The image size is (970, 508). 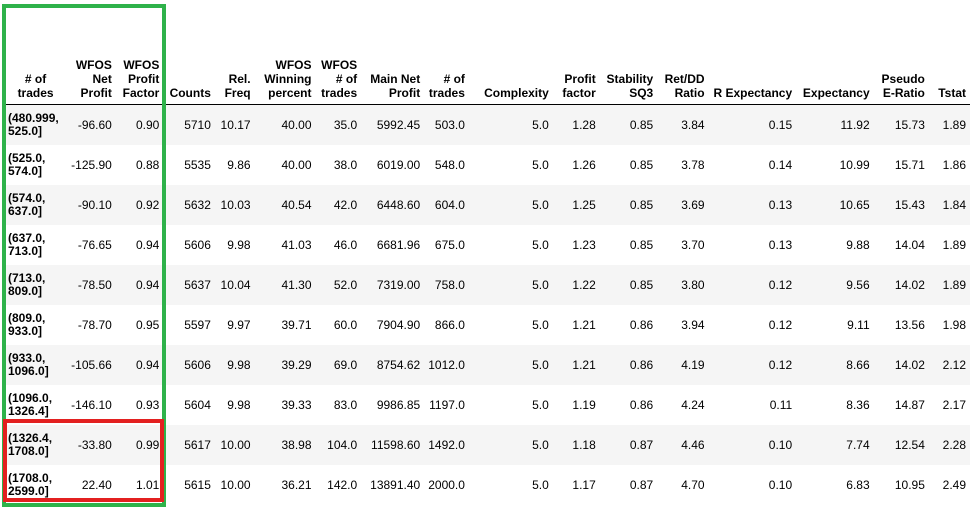 I want to click on table-cell: 22.40, so click(x=96, y=484).